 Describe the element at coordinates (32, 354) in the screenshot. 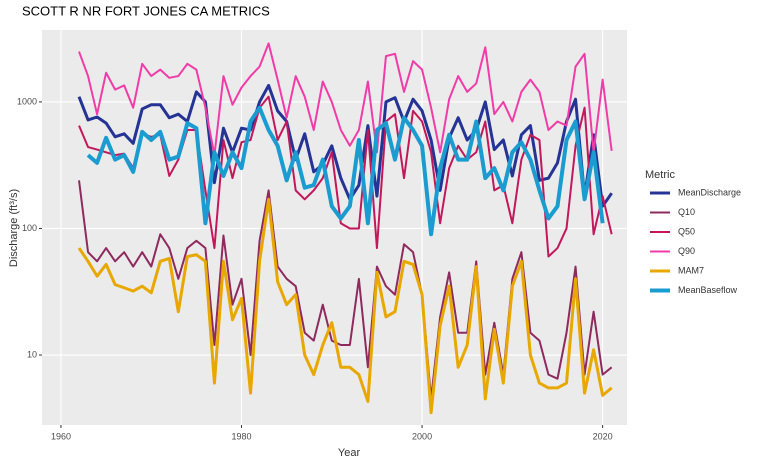

I see `y-tick-label: 10` at that location.